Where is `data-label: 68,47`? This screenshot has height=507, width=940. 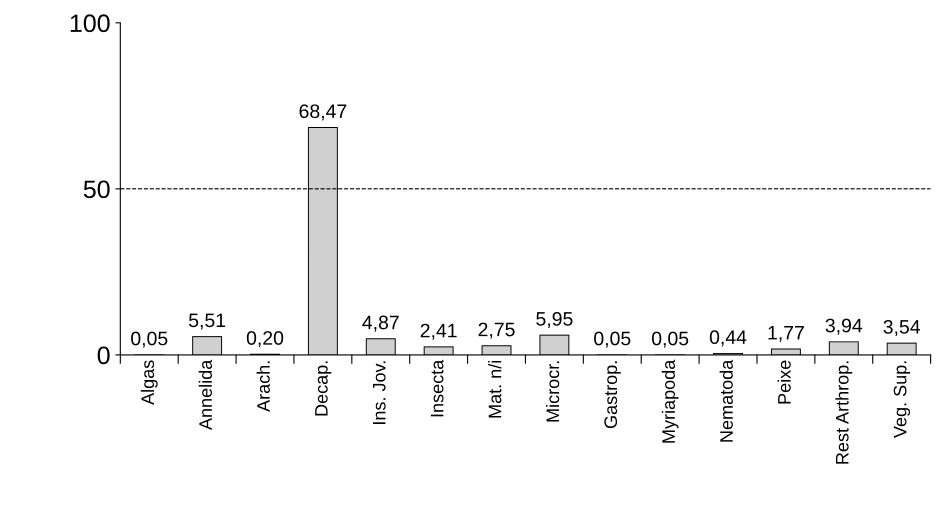 data-label: 68,47 is located at coordinates (323, 112).